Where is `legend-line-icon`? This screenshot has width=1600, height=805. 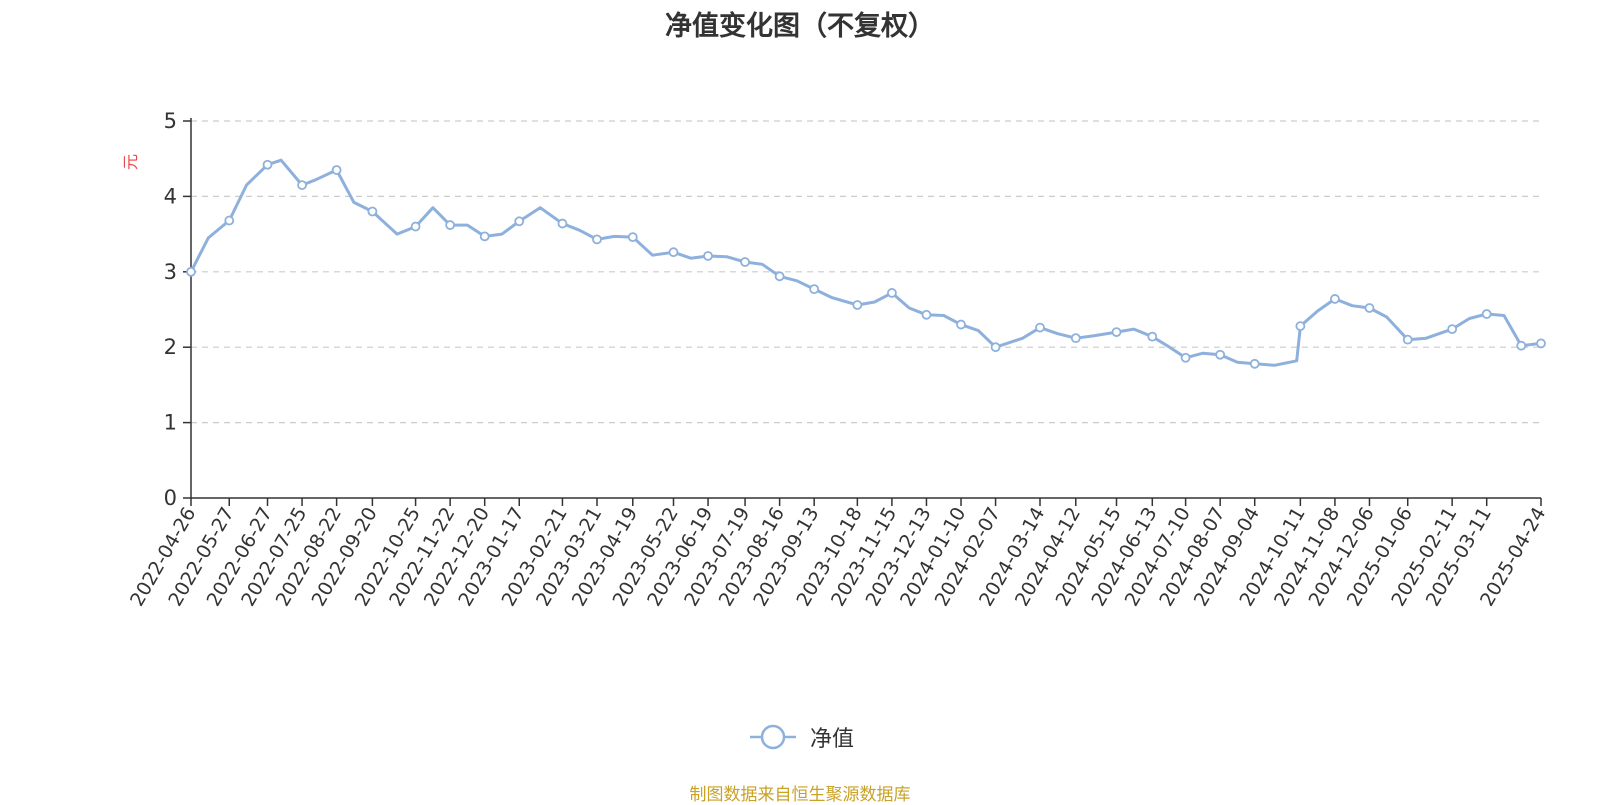 legend-line-icon is located at coordinates (773, 737).